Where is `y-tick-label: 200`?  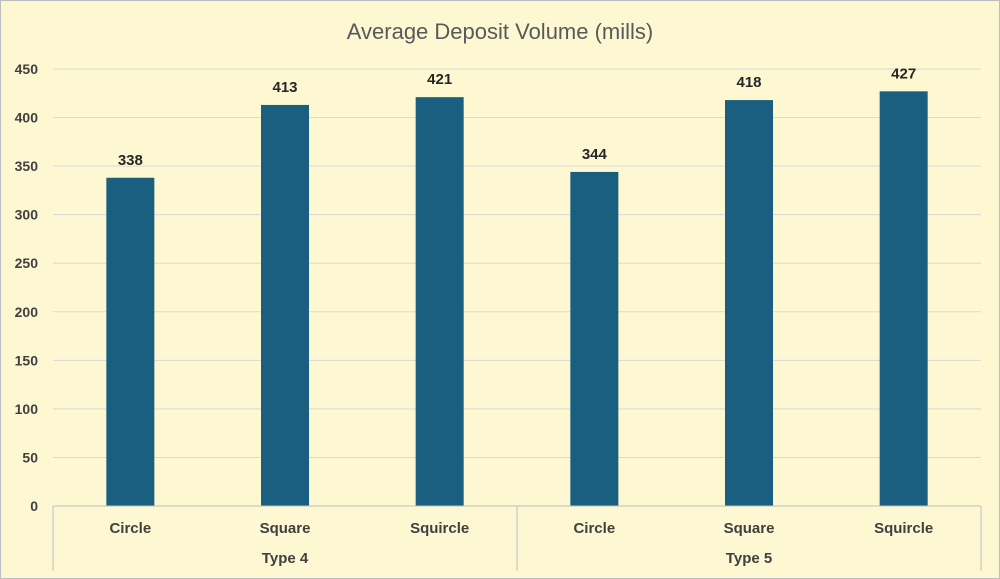
y-tick-label: 200 is located at coordinates (27, 312).